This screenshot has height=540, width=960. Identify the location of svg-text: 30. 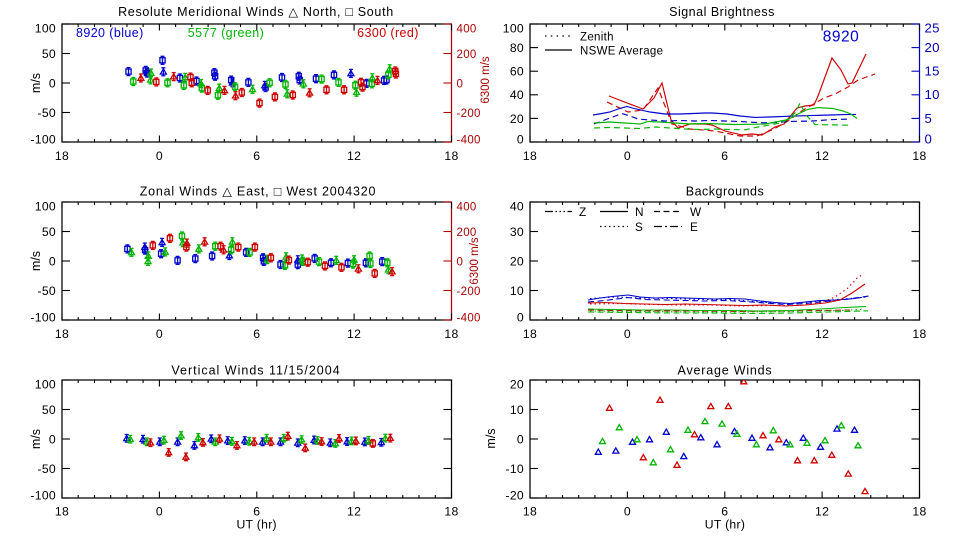
(517, 232).